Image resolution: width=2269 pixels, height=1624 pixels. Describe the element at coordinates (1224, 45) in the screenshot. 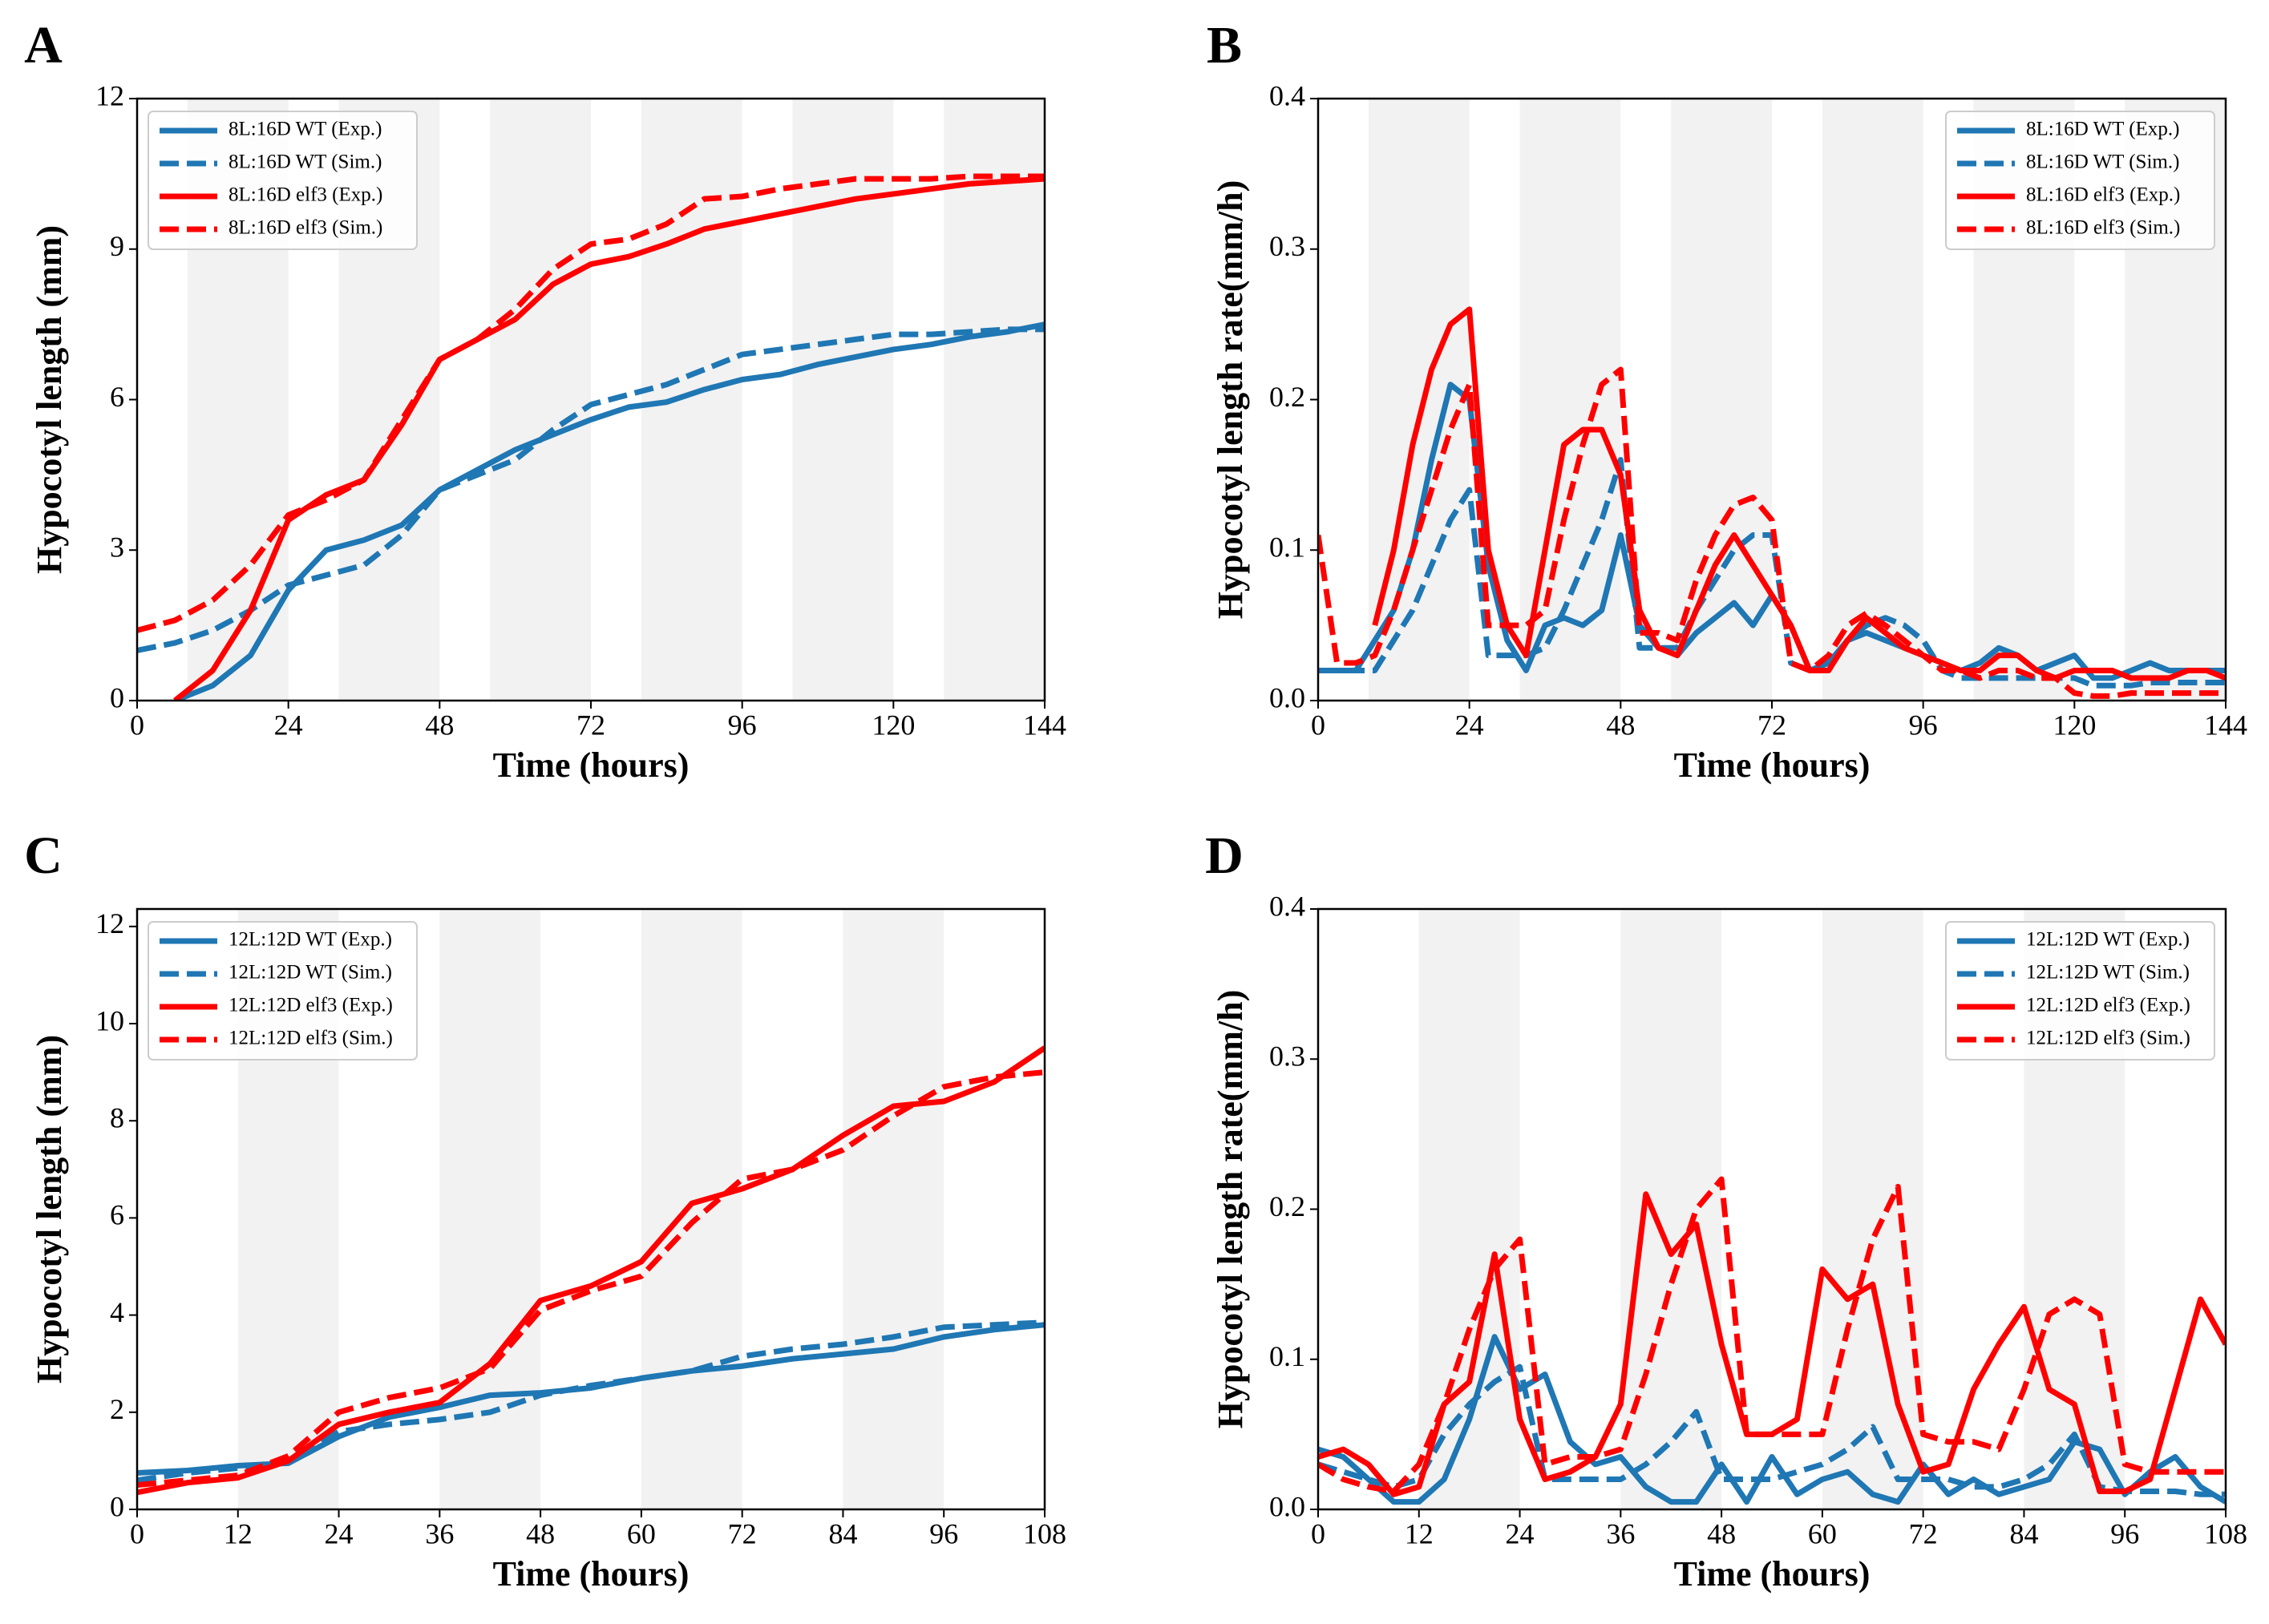

I see `panel-label: B` at that location.